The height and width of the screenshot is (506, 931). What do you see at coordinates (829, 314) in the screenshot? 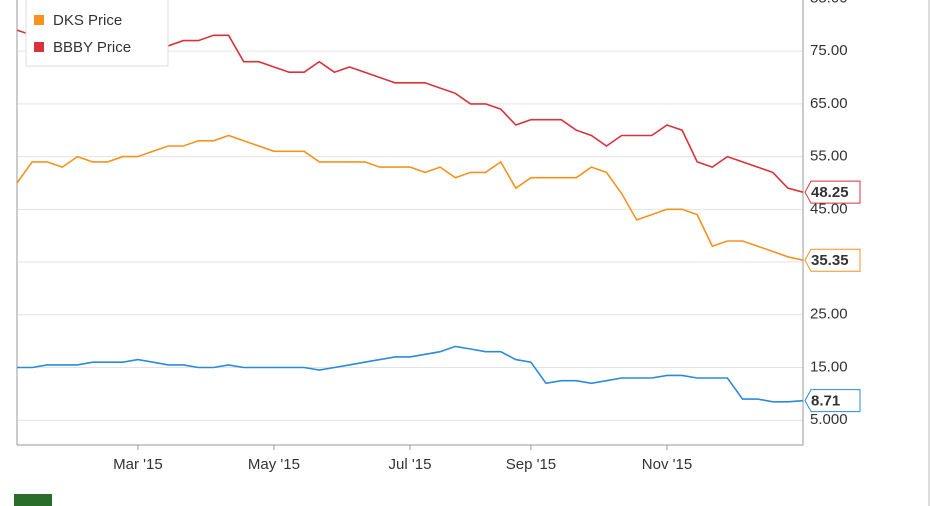
I see `y-tick-label: 25.00` at bounding box center [829, 314].